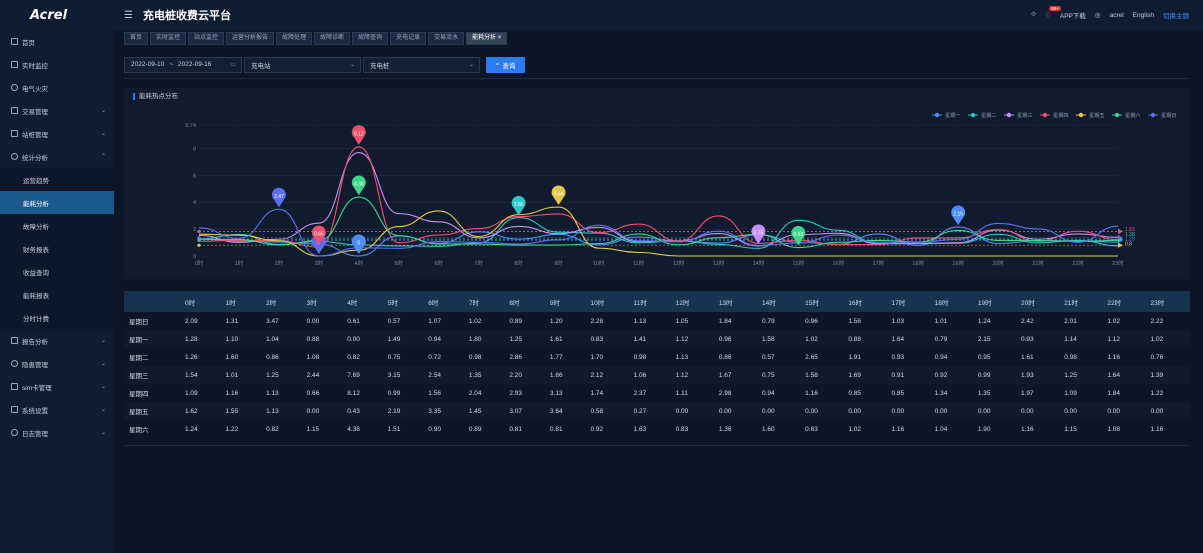 The image size is (1203, 553). I want to click on x-tick-label: 17时, so click(878, 263).